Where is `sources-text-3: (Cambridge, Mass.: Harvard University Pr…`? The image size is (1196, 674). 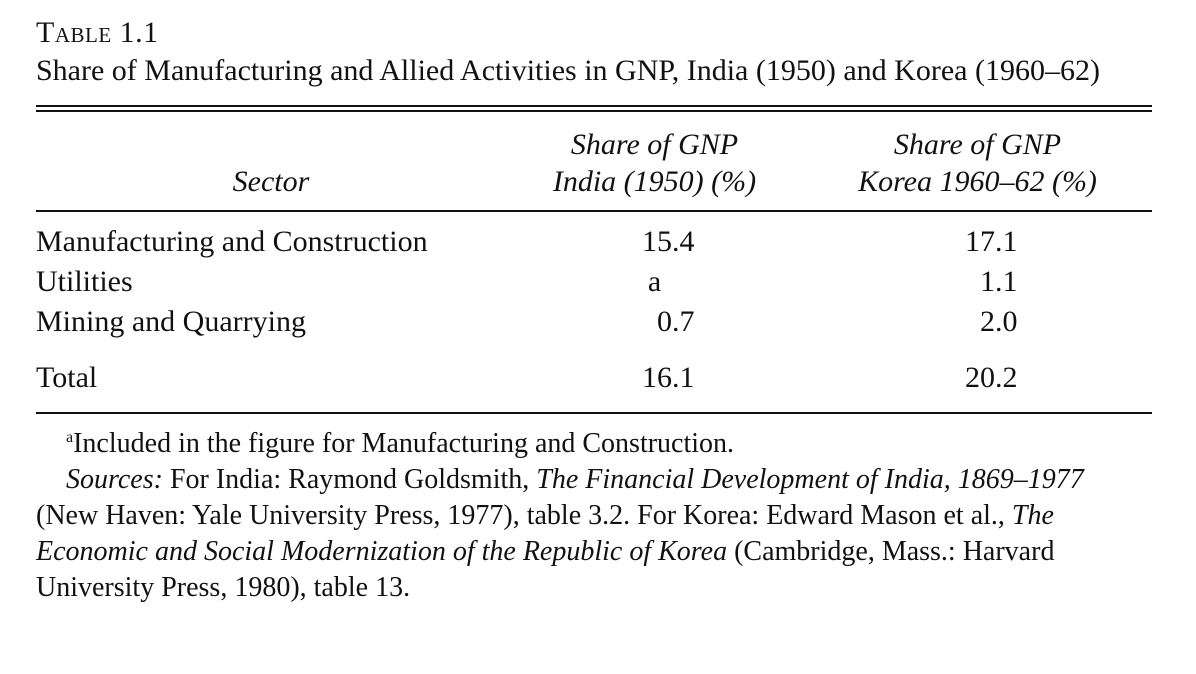 sources-text-3: (Cambridge, Mass.: Harvard University Pr… is located at coordinates (545, 569).